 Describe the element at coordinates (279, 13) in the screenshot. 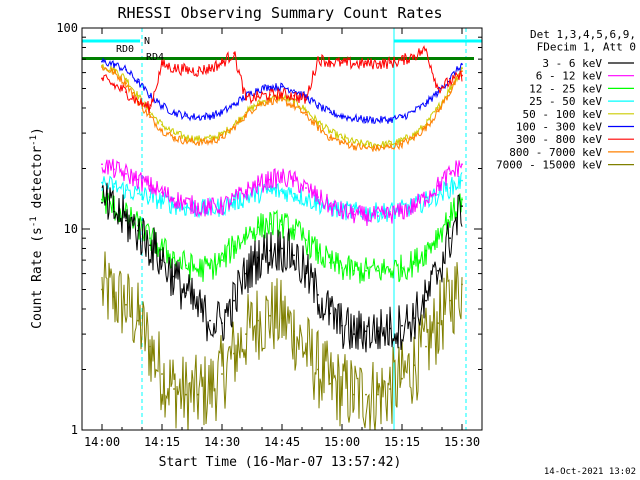

I see `chart-title: RHESSI Observing Summary Count Rates` at that location.